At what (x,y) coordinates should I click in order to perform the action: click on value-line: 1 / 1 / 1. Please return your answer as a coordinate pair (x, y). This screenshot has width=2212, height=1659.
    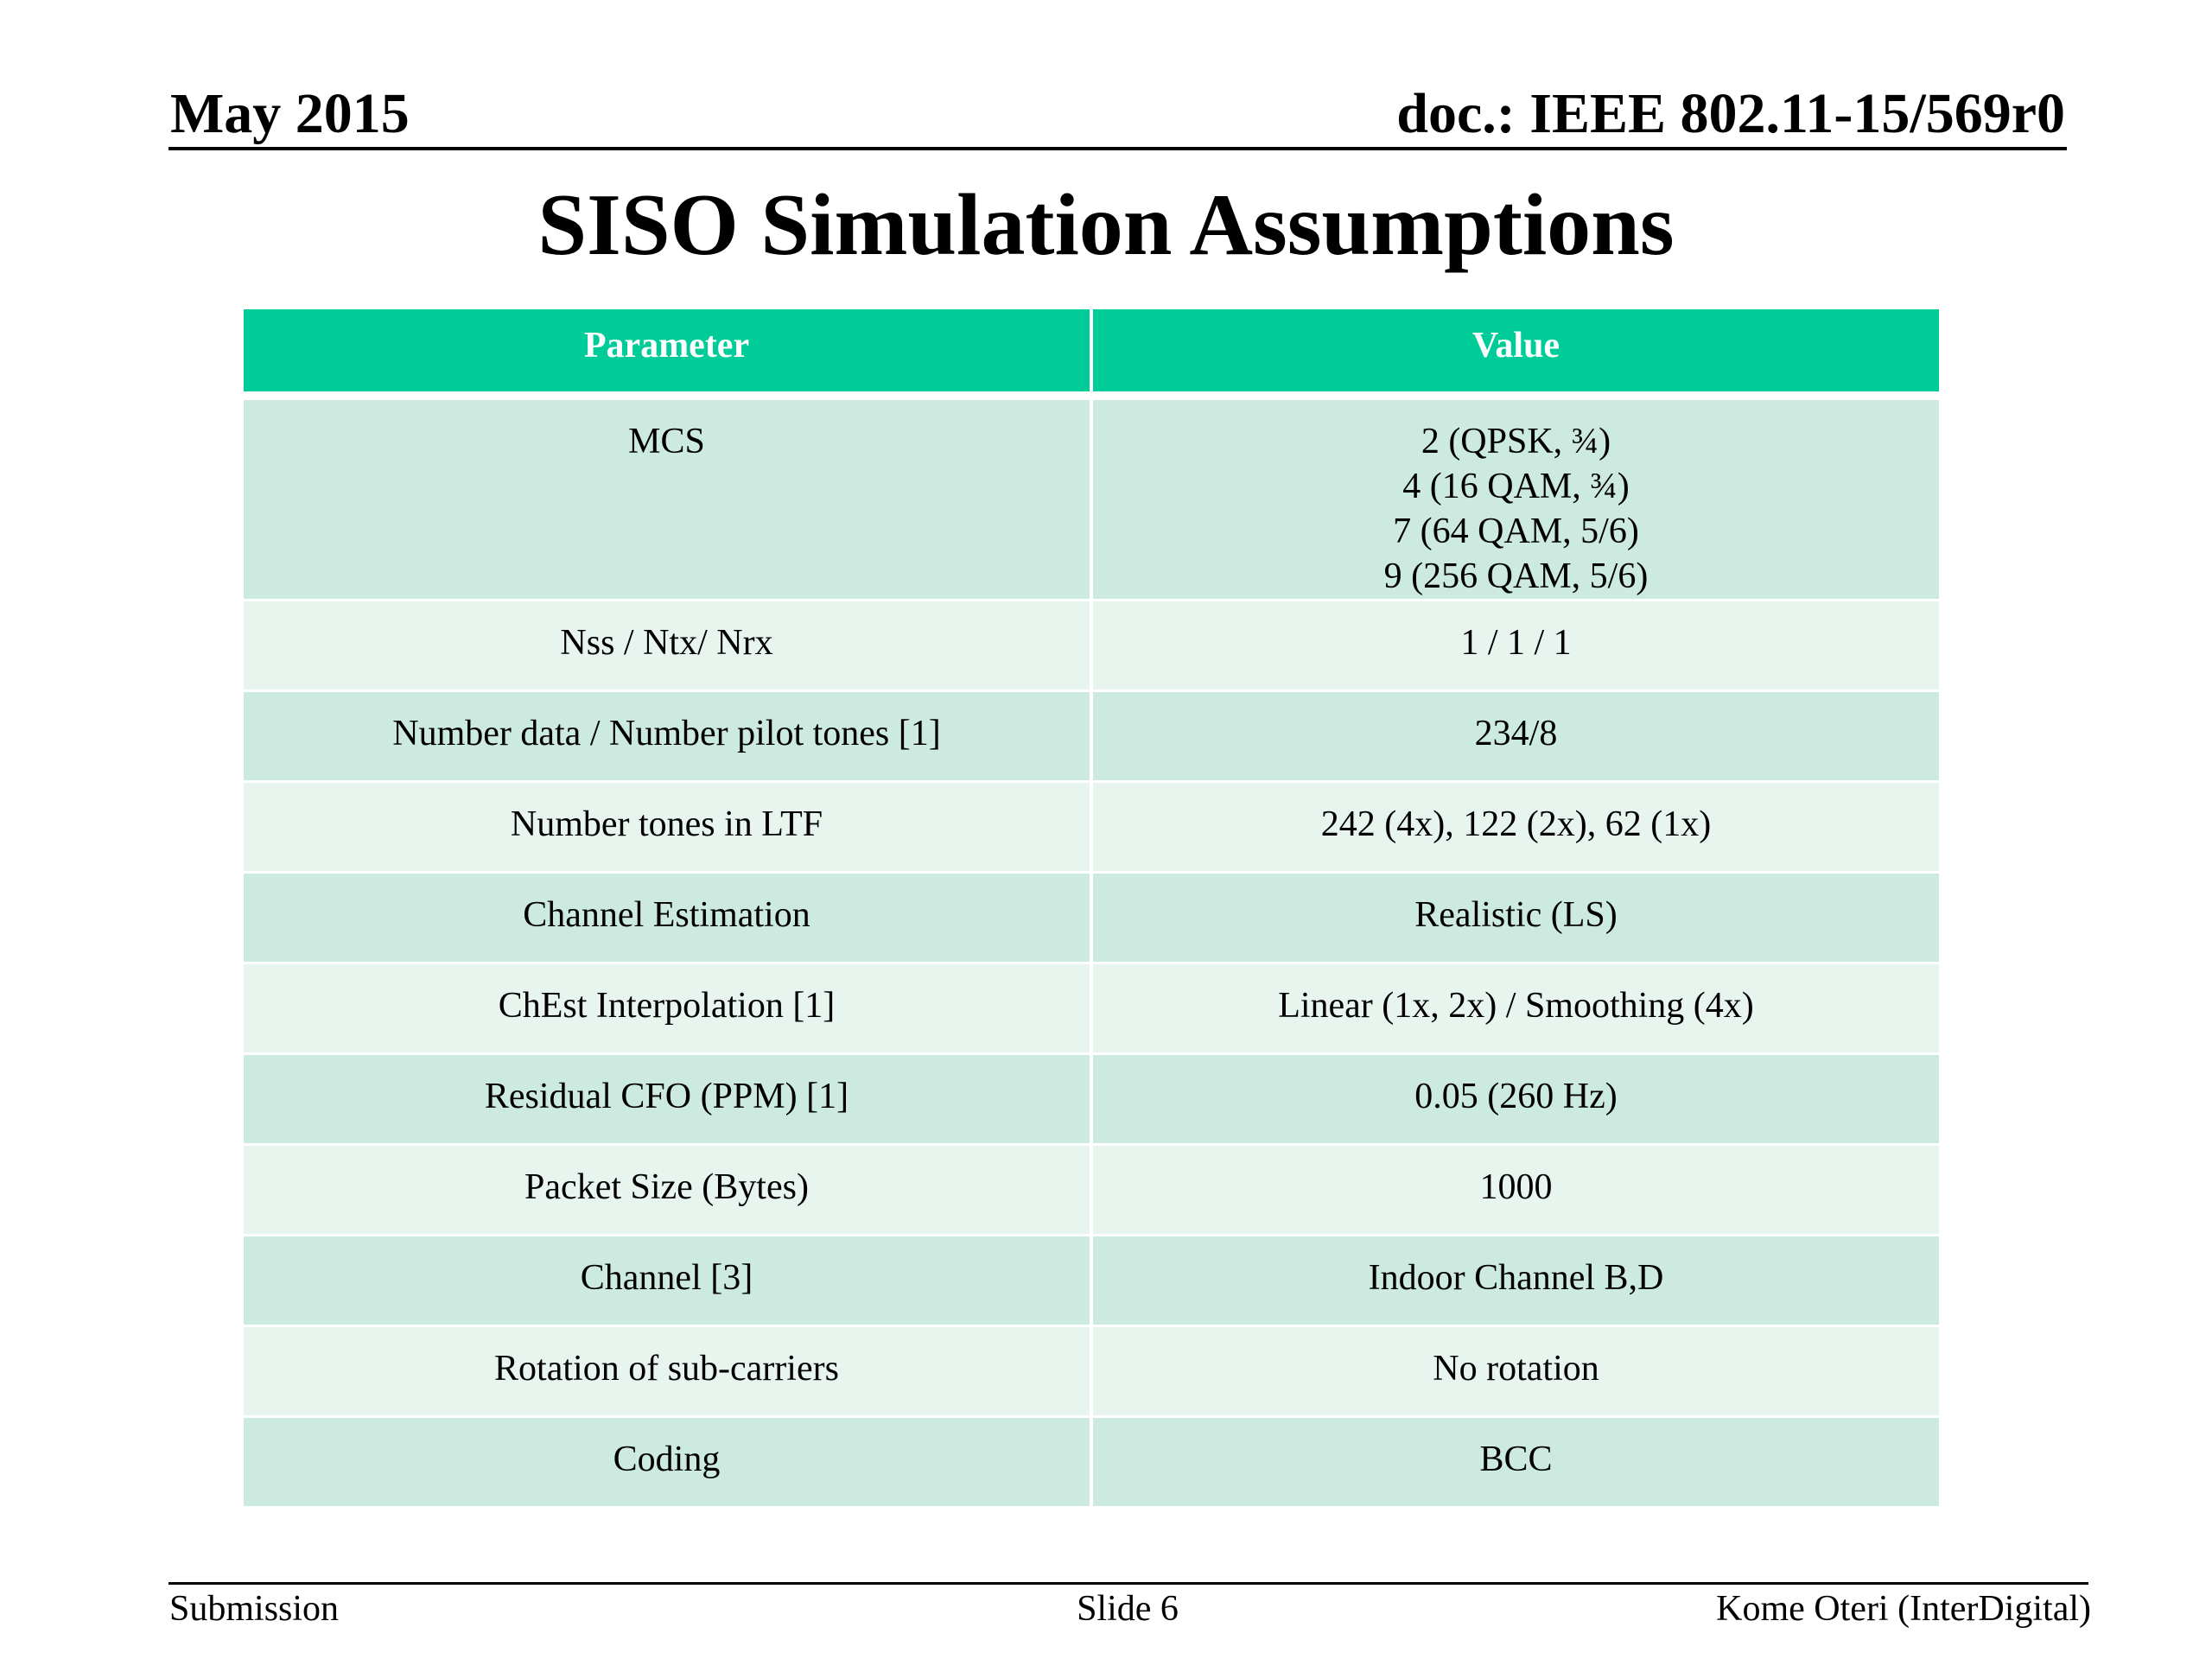
    Looking at the image, I should click on (1516, 643).